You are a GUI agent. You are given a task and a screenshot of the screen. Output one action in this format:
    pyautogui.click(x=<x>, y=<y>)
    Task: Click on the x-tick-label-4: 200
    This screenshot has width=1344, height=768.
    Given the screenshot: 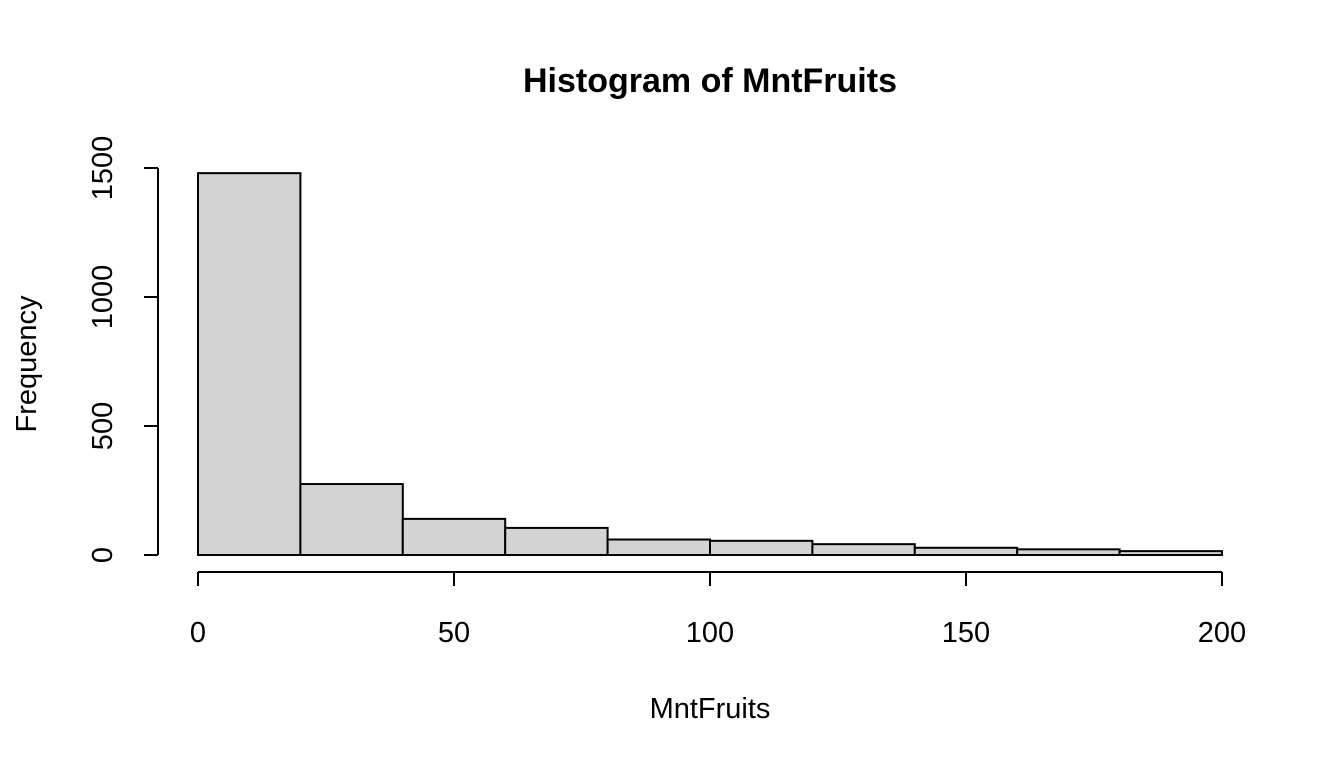 What is the action you would take?
    pyautogui.click(x=1222, y=633)
    